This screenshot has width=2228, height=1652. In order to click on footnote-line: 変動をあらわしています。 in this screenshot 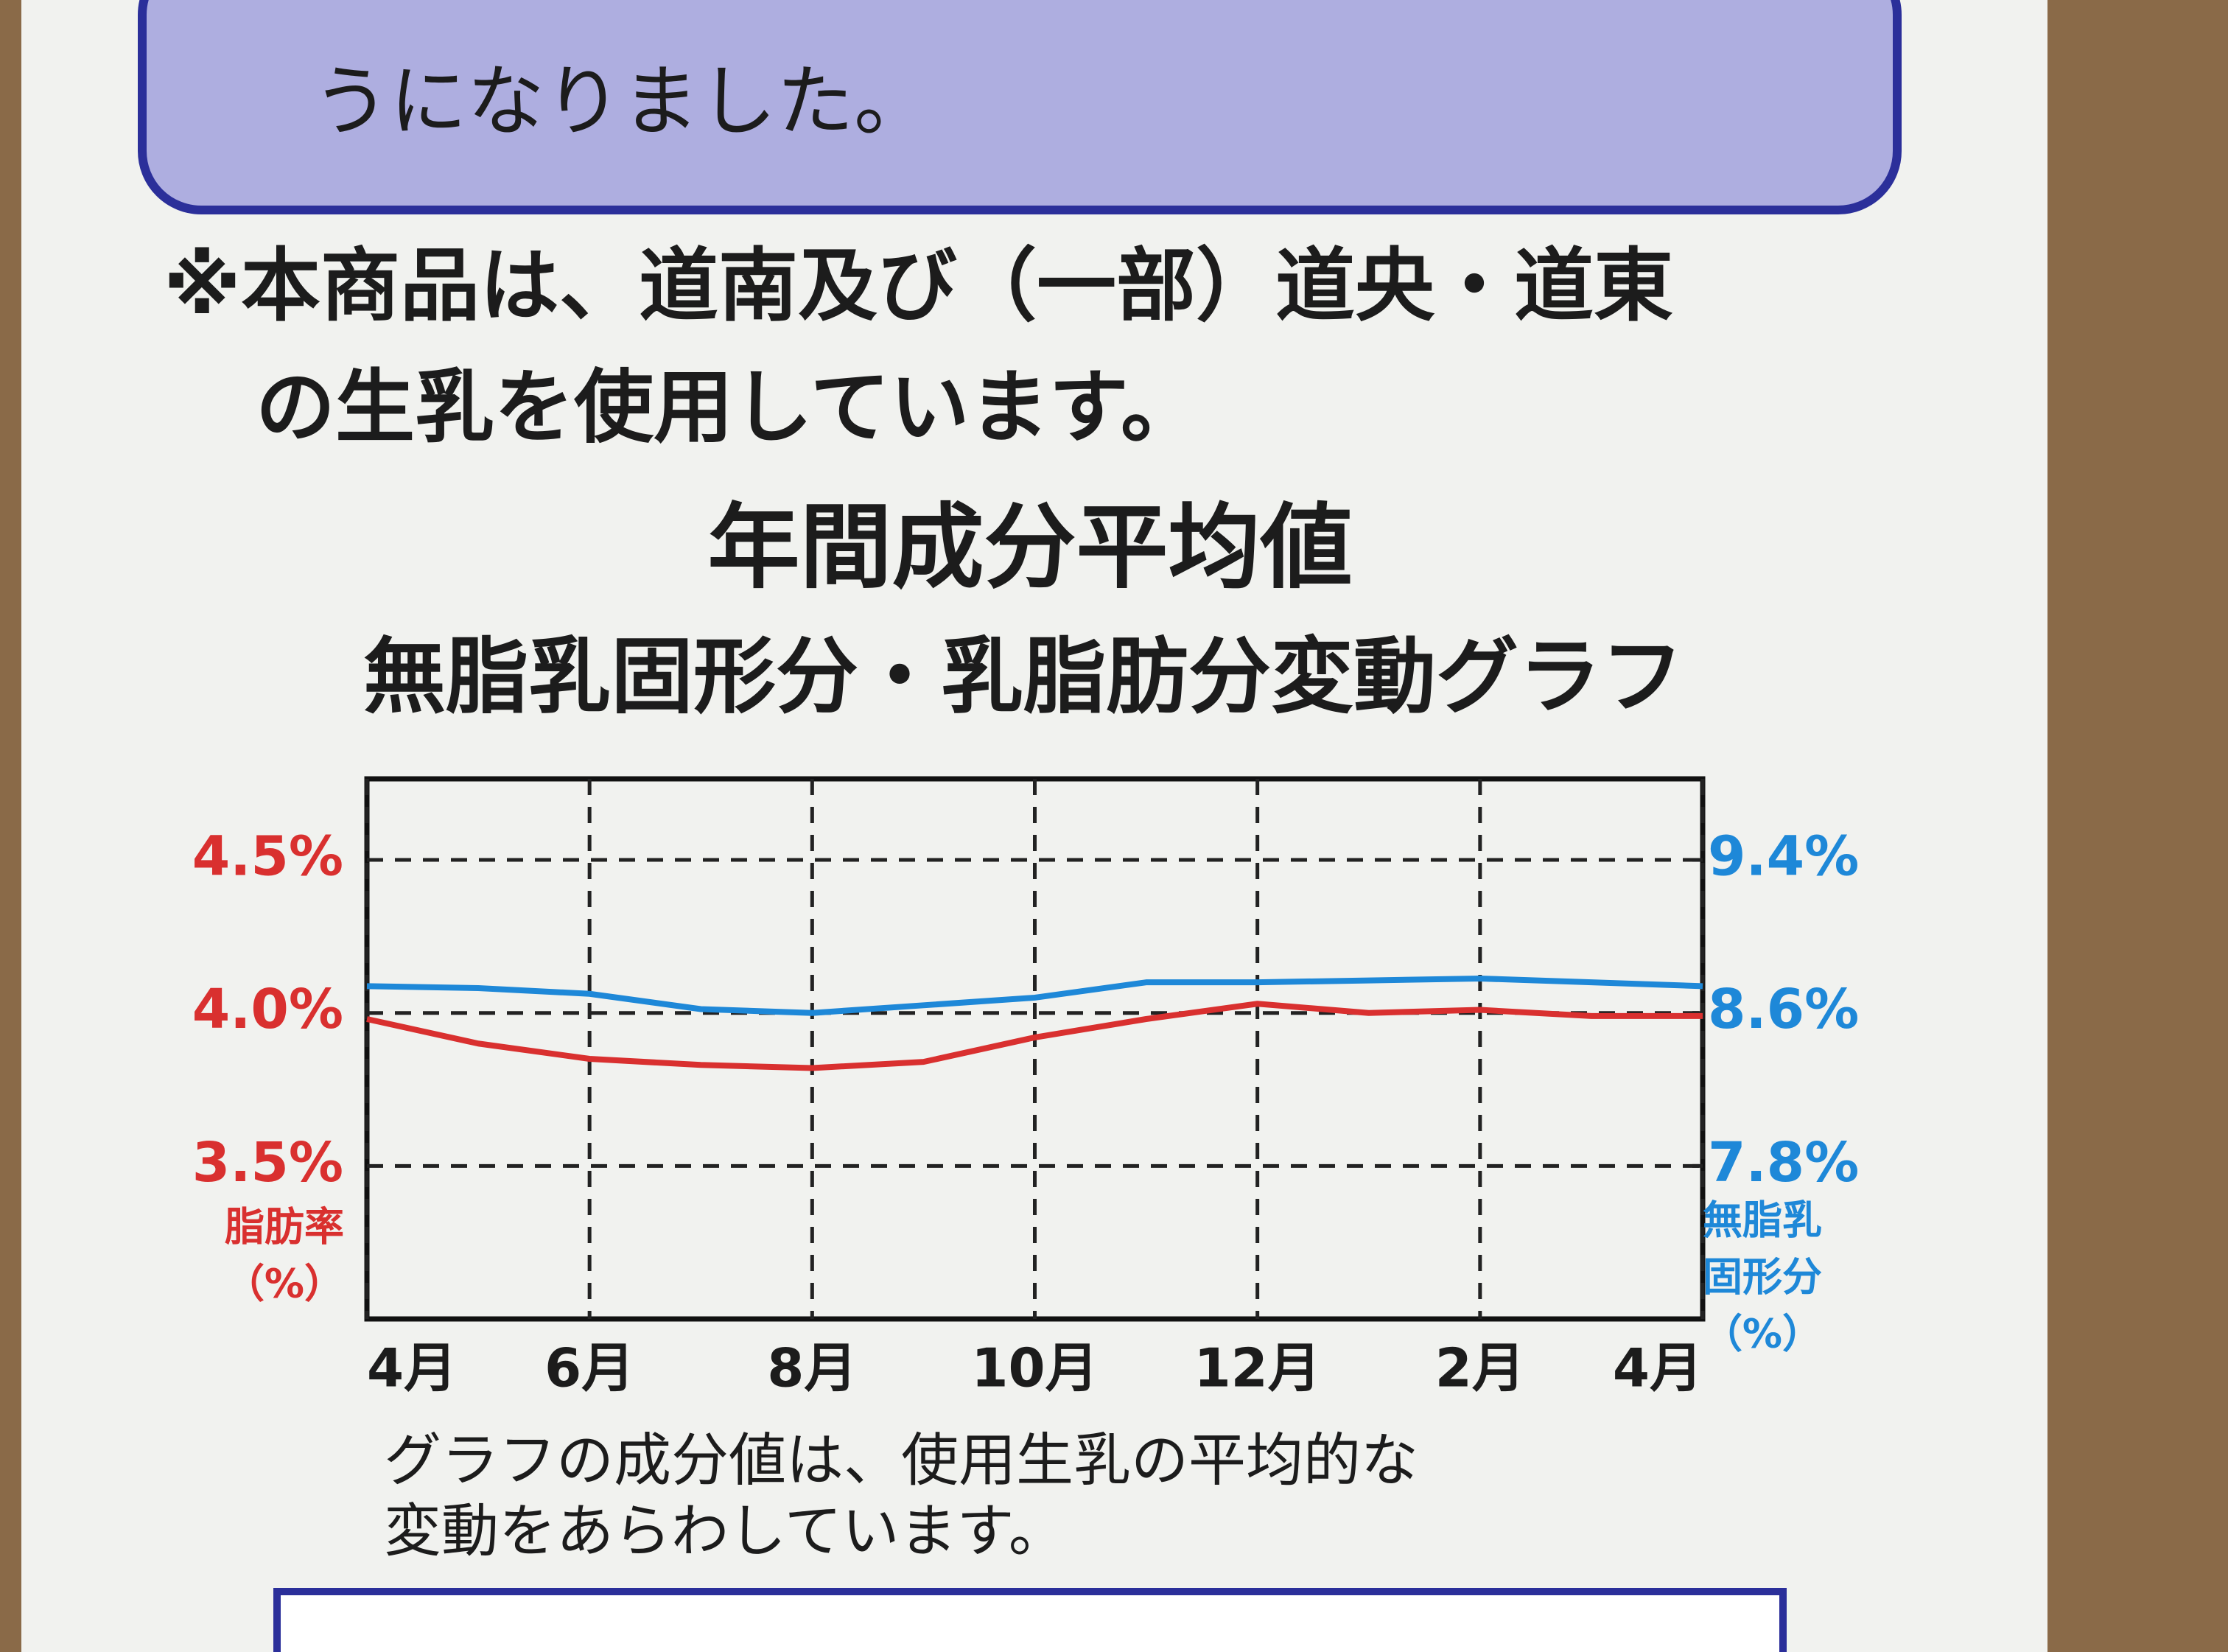, I will do `click(725, 1531)`.